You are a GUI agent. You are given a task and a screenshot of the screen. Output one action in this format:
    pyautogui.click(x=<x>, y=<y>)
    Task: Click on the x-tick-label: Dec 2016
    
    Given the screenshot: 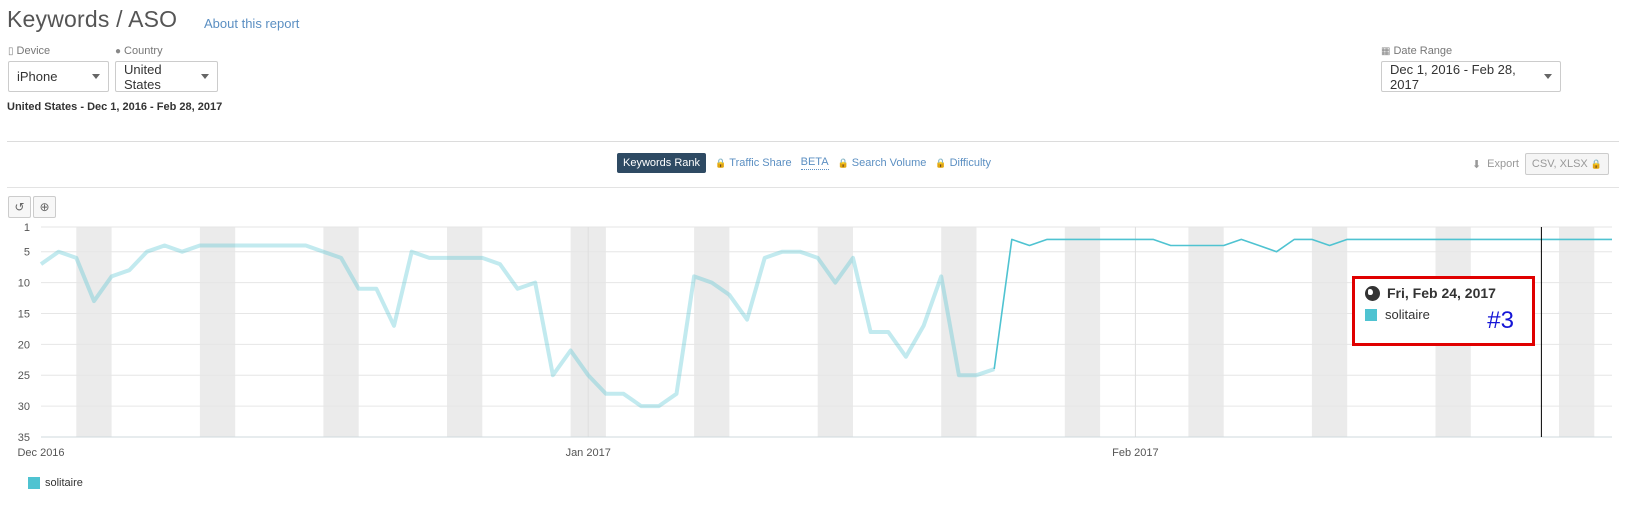 What is the action you would take?
    pyautogui.click(x=40, y=453)
    